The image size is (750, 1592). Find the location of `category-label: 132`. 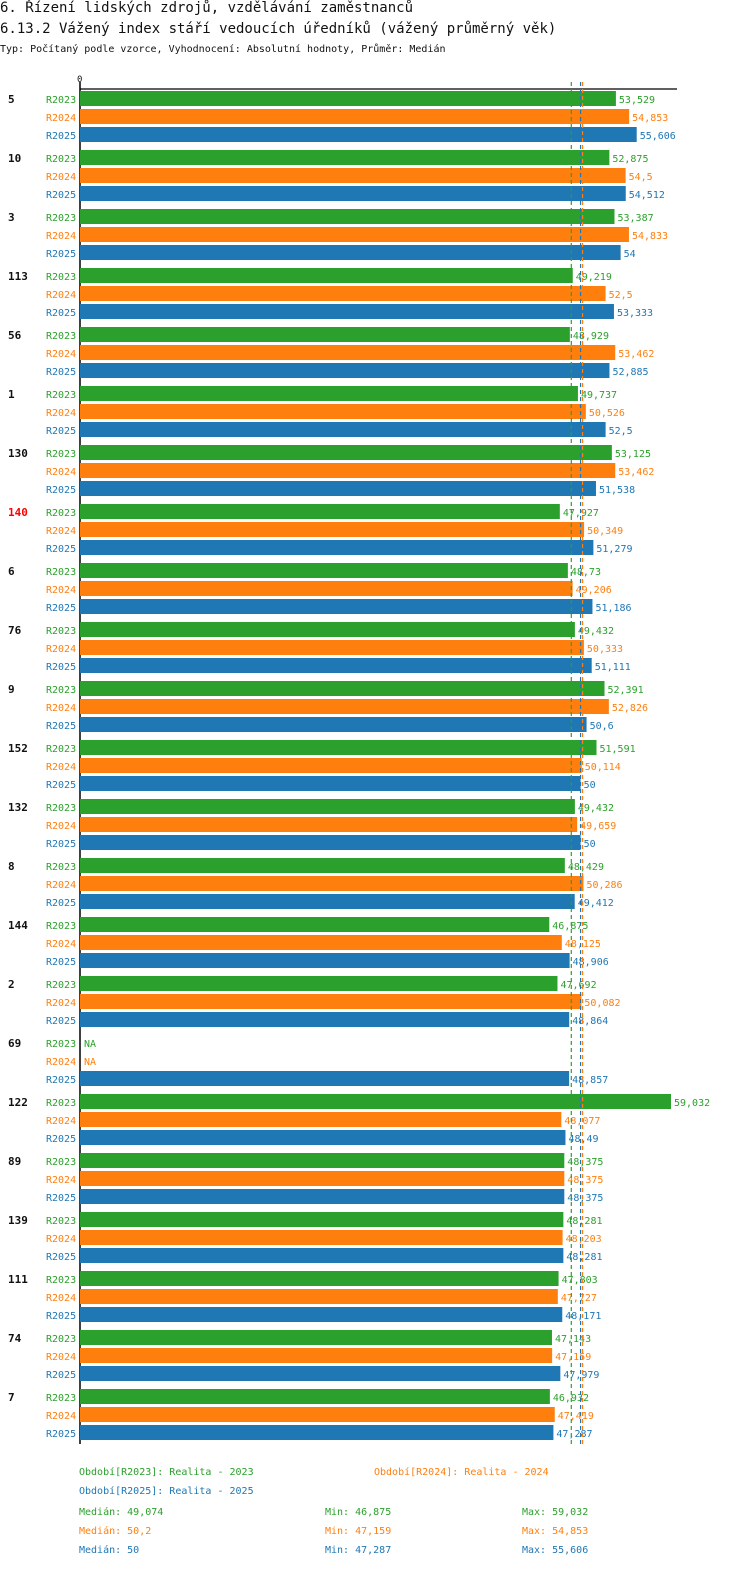

category-label: 132 is located at coordinates (18, 807).